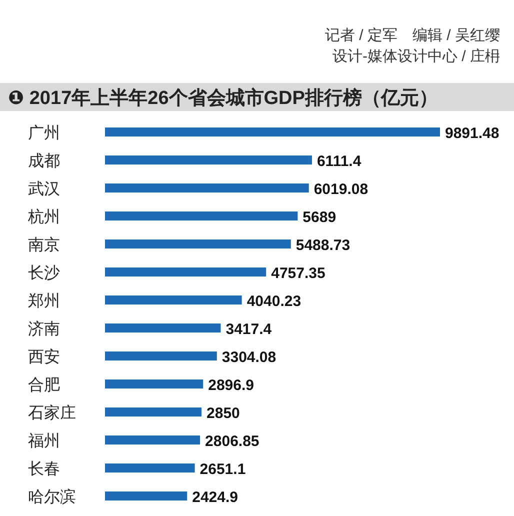  Describe the element at coordinates (215, 497) in the screenshot. I see `data-label: 2424.9` at that location.